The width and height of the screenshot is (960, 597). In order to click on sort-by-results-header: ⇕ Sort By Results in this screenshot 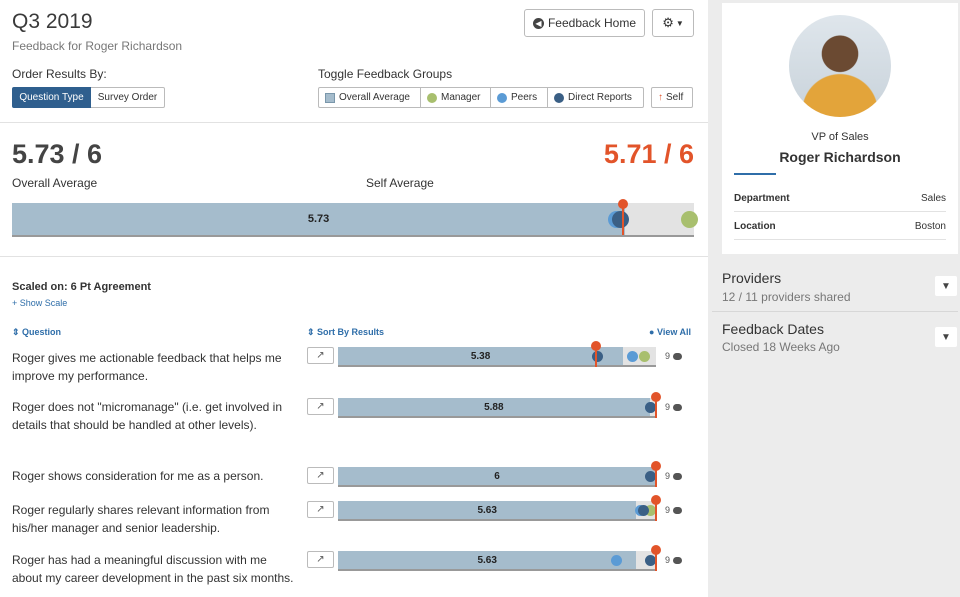, I will do `click(346, 332)`.